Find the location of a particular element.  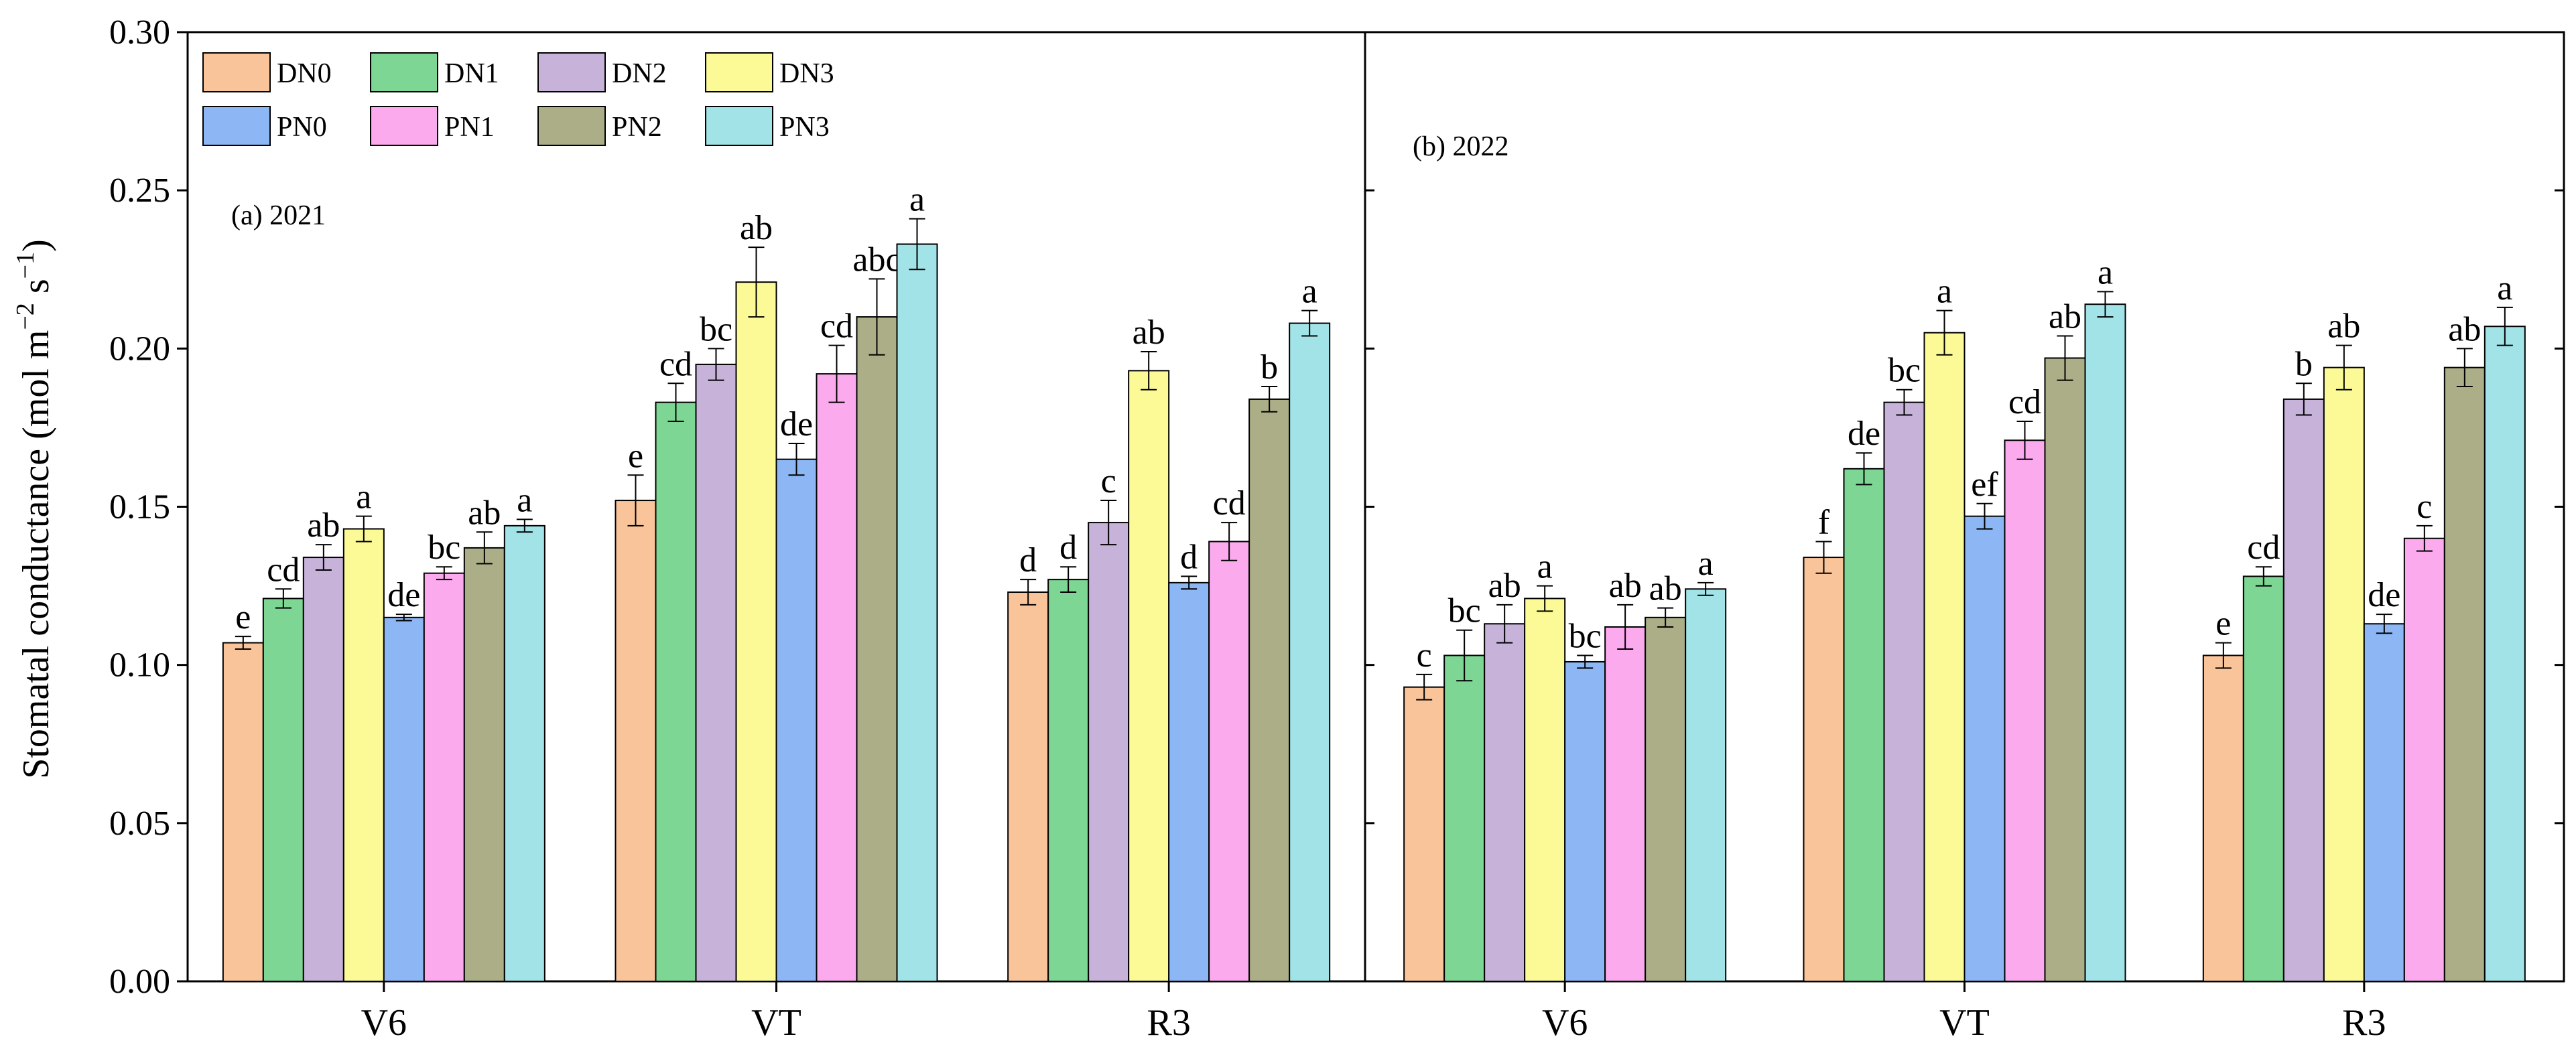

y-axis-label: Stomatal conductance (mol m−2 s−1) is located at coordinates (34, 509).